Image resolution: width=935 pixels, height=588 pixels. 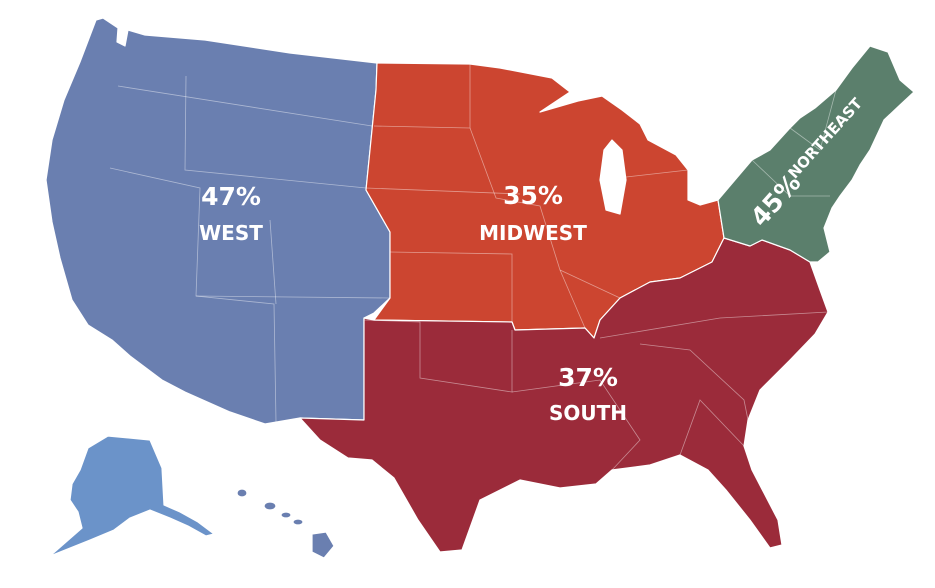 What do you see at coordinates (231, 213) in the screenshot?
I see `west-label: 47% WEST` at bounding box center [231, 213].